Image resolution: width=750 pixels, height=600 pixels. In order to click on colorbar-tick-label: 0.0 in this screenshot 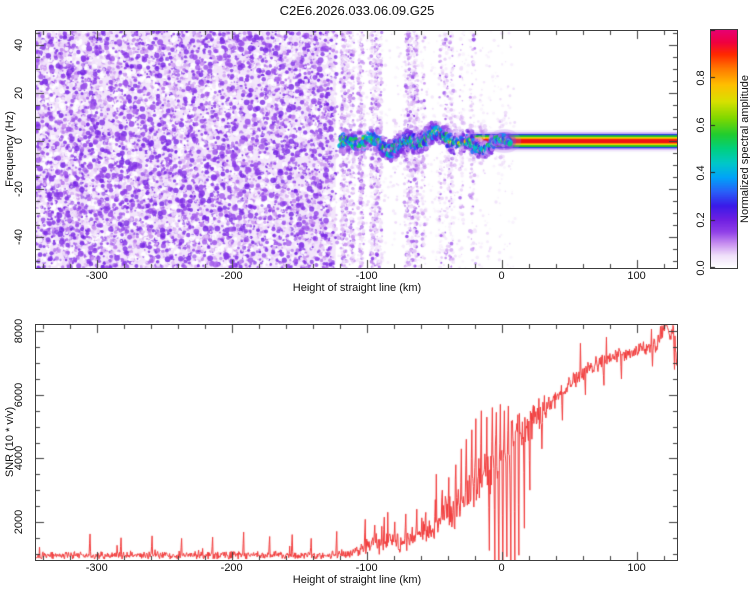, I will do `click(701, 268)`.